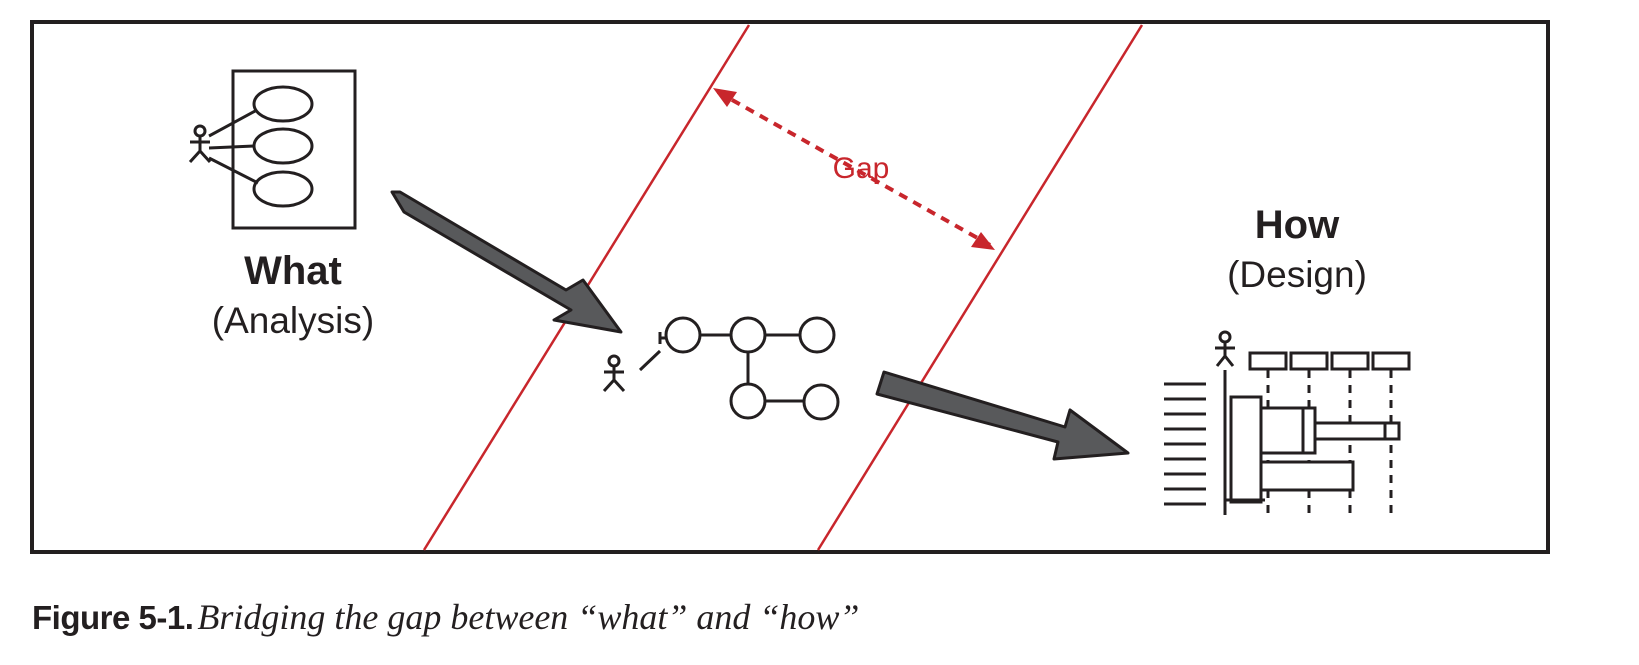 The image size is (1639, 665). What do you see at coordinates (293, 320) in the screenshot?
I see `what-sublabel: (Analysis)` at bounding box center [293, 320].